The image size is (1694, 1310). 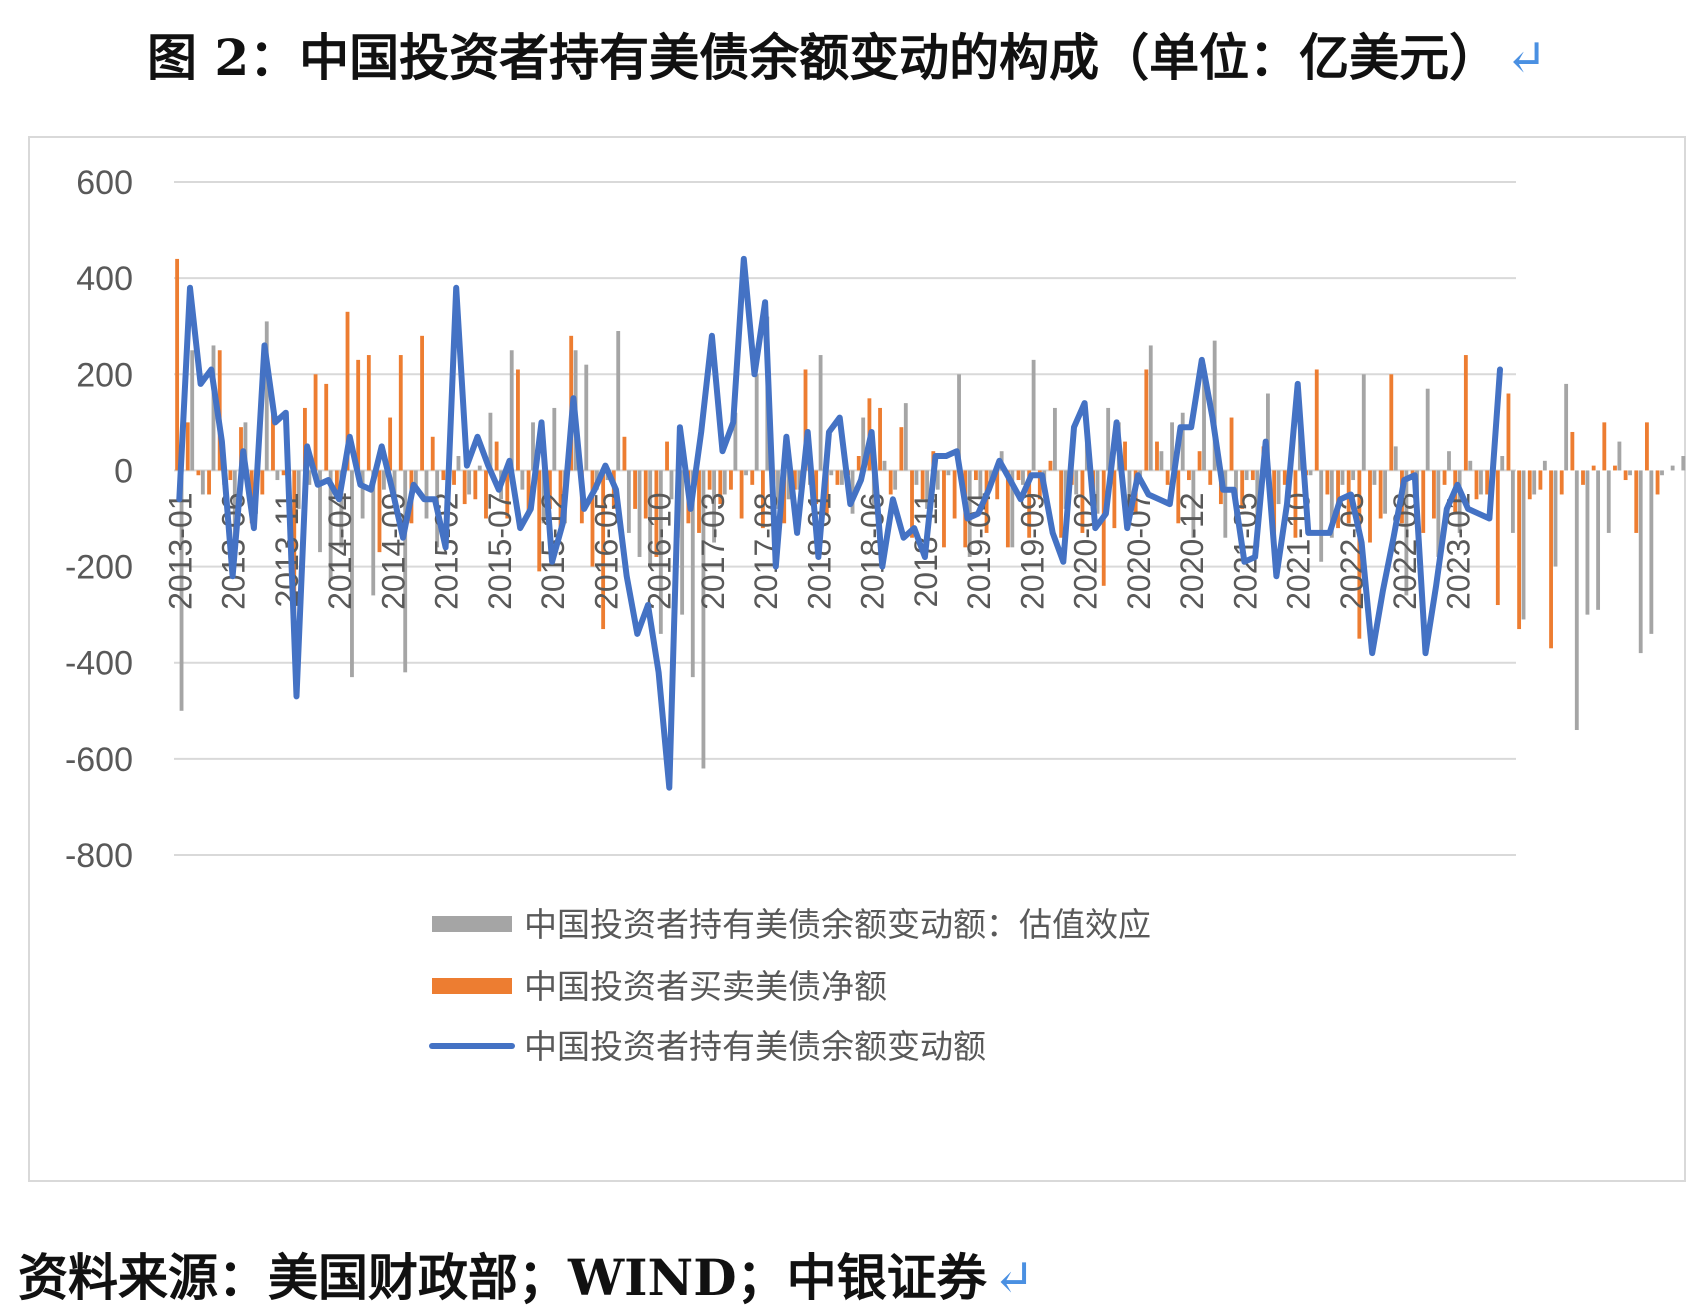 What do you see at coordinates (500, 550) in the screenshot?
I see `x-tick-label: 2015-07` at bounding box center [500, 550].